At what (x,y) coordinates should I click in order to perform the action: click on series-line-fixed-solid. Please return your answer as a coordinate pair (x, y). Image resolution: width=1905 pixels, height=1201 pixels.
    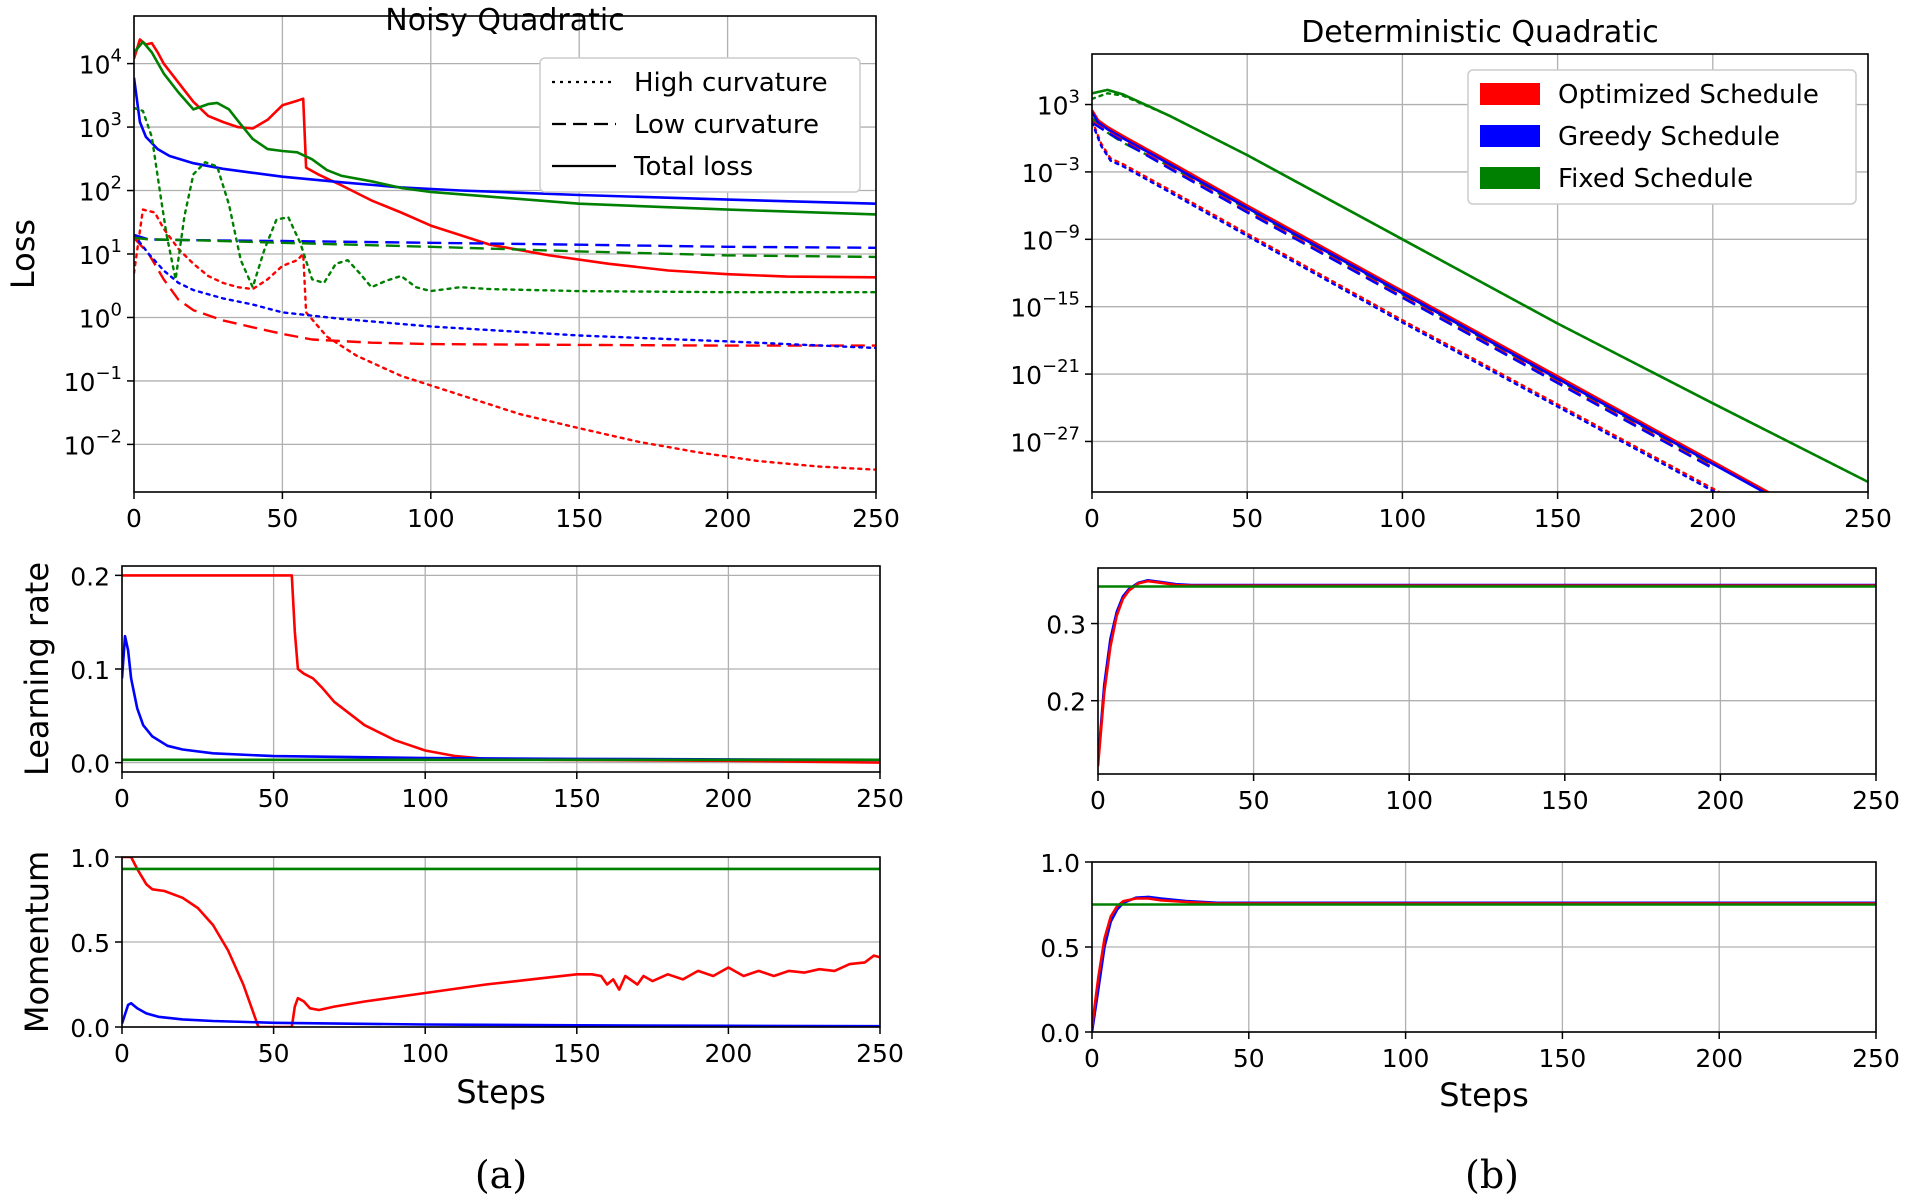
    Looking at the image, I should click on (505, 128).